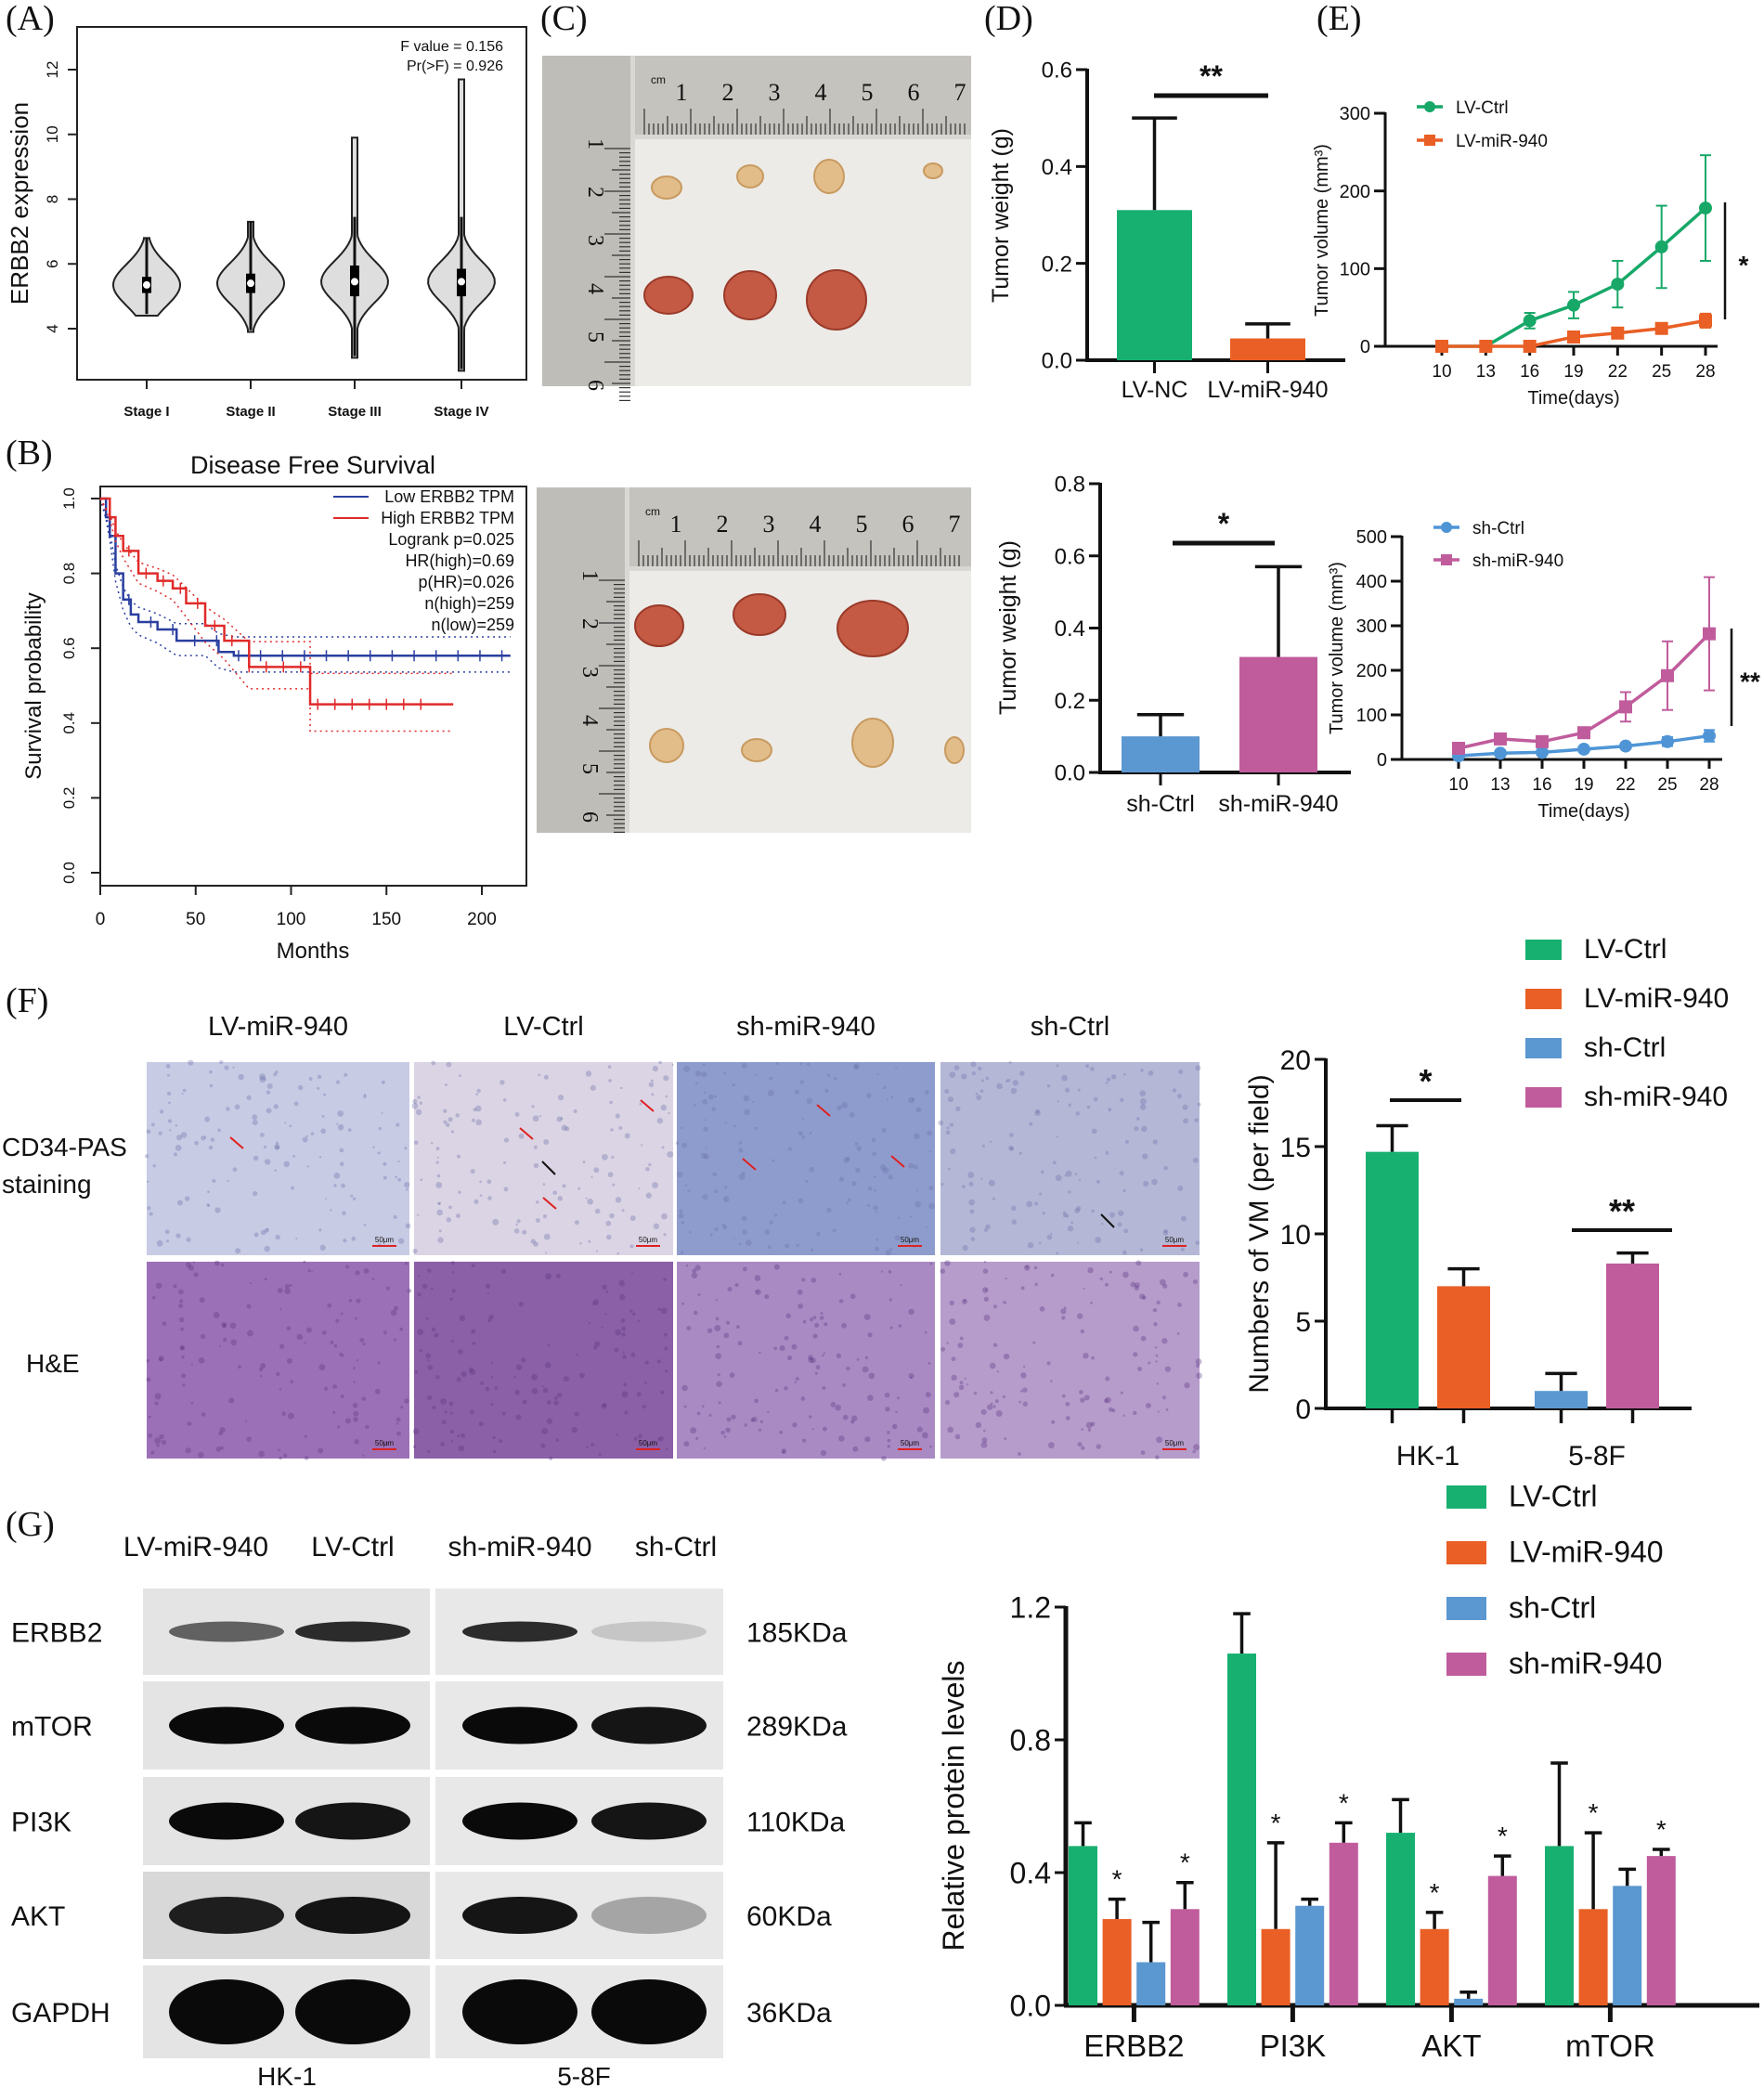 This screenshot has height=2088, width=1764. Describe the element at coordinates (312, 465) in the screenshot. I see `chart-title: Disease Free Survival` at that location.